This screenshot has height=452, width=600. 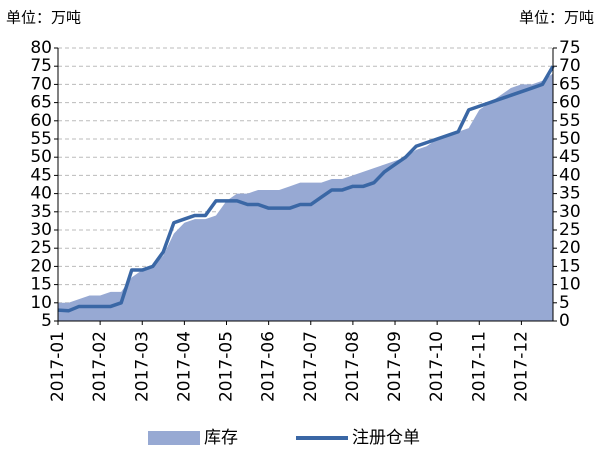 I want to click on y-tick-label: 80, so click(x=41, y=48).